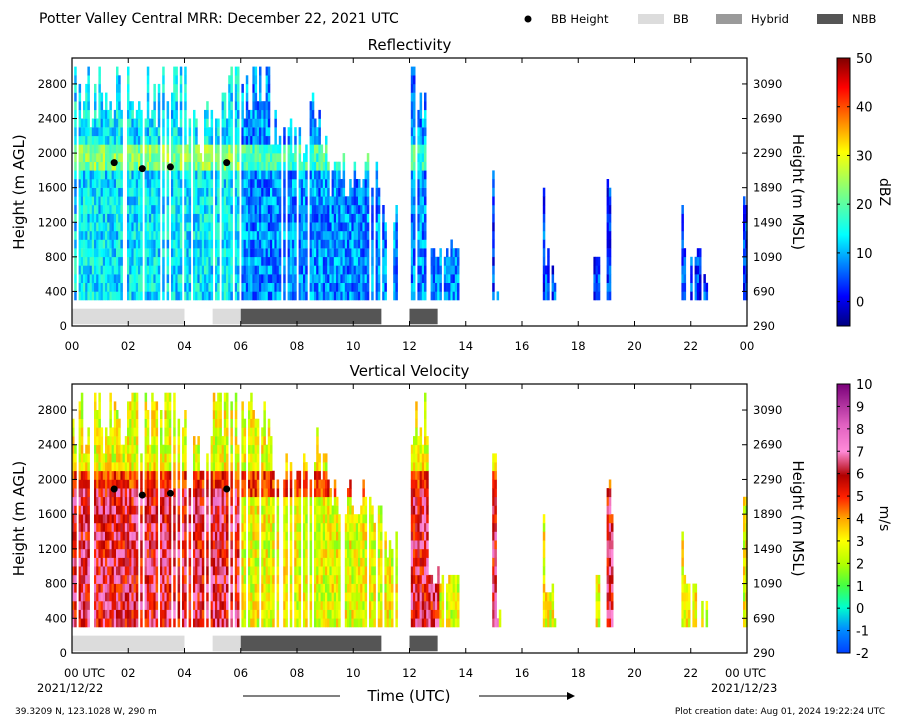  Describe the element at coordinates (843, 192) in the screenshot. I see `colorbar-gradient` at that location.